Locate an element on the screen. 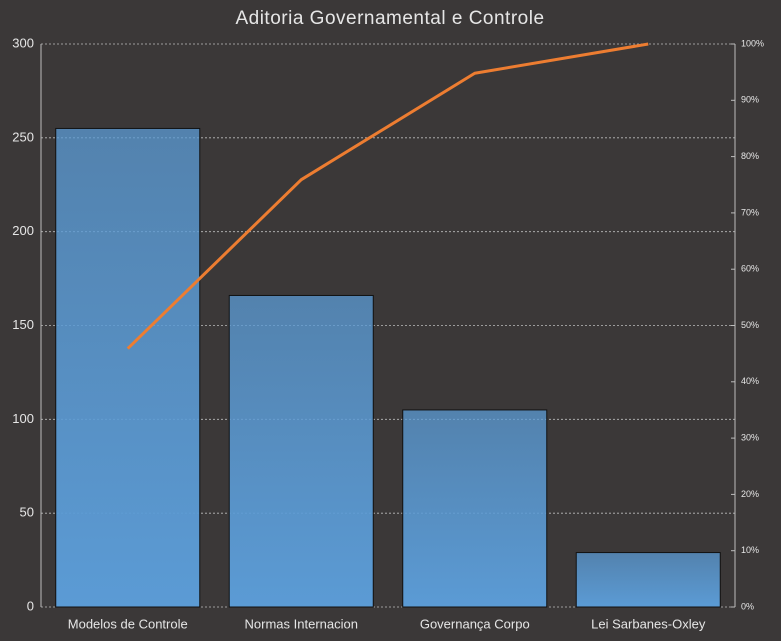  y2-tick-label: 70% is located at coordinates (750, 212).